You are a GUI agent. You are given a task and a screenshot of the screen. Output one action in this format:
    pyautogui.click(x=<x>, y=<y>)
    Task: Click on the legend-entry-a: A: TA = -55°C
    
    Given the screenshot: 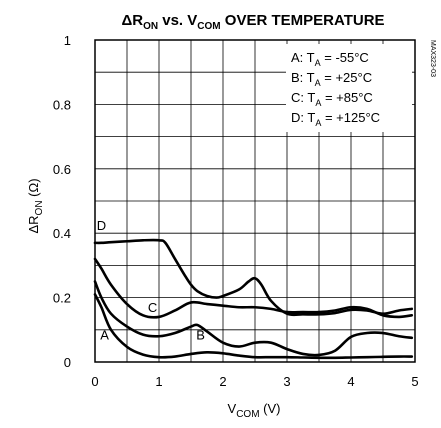 What is the action you would take?
    pyautogui.click(x=330, y=59)
    